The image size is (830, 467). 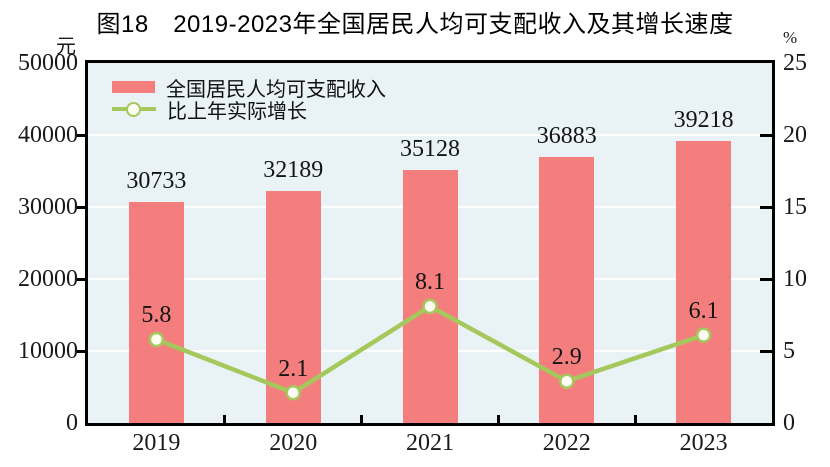 I want to click on y-tick-label-left: 40000, so click(x=48, y=135).